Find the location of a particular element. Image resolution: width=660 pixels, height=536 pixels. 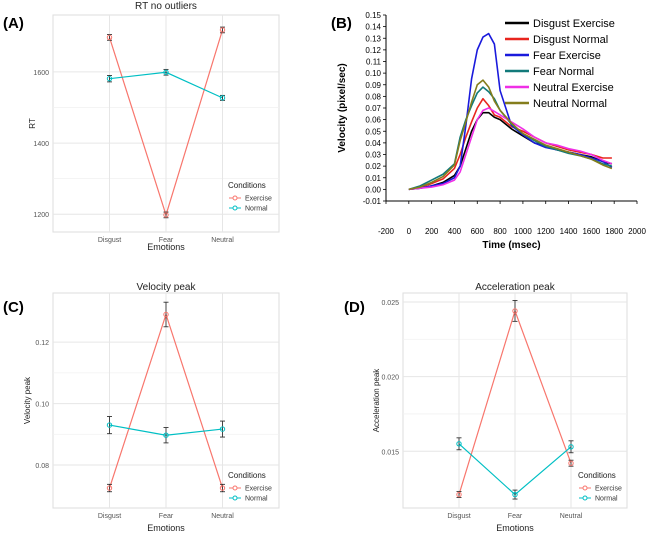

chart-title: Velocity peak is located at coordinates (167, 287).